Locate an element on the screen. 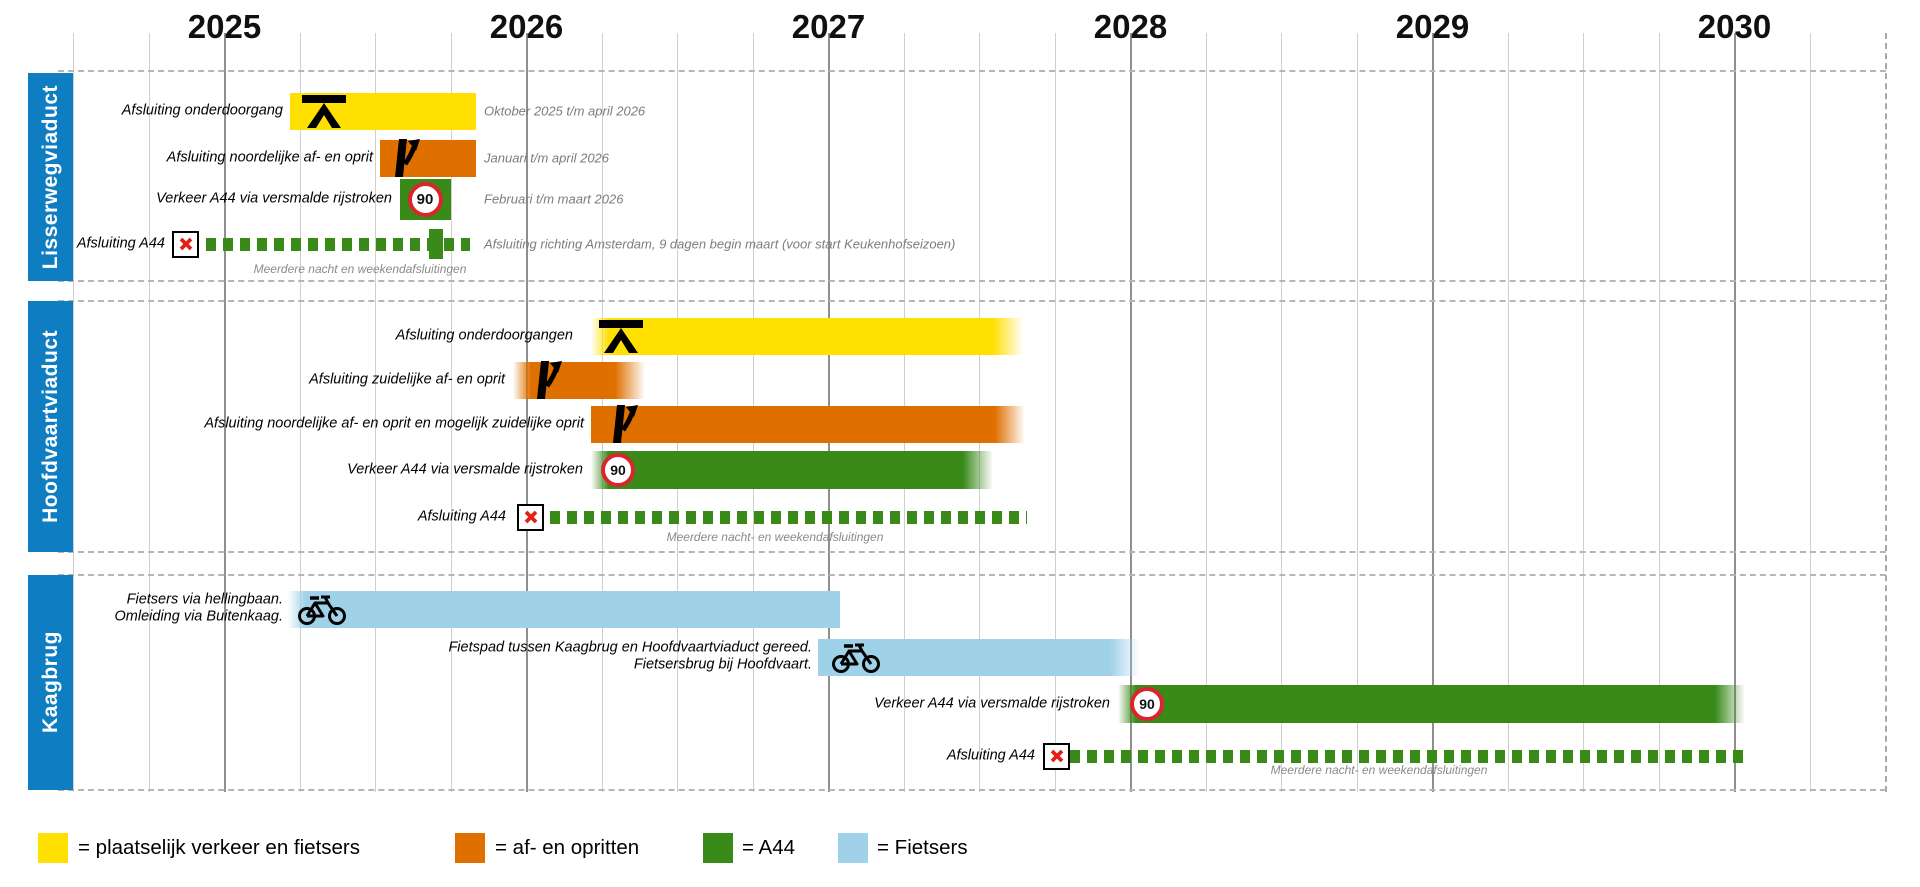 The height and width of the screenshot is (887, 1920). legend-swatch-yellow is located at coordinates (53, 848).